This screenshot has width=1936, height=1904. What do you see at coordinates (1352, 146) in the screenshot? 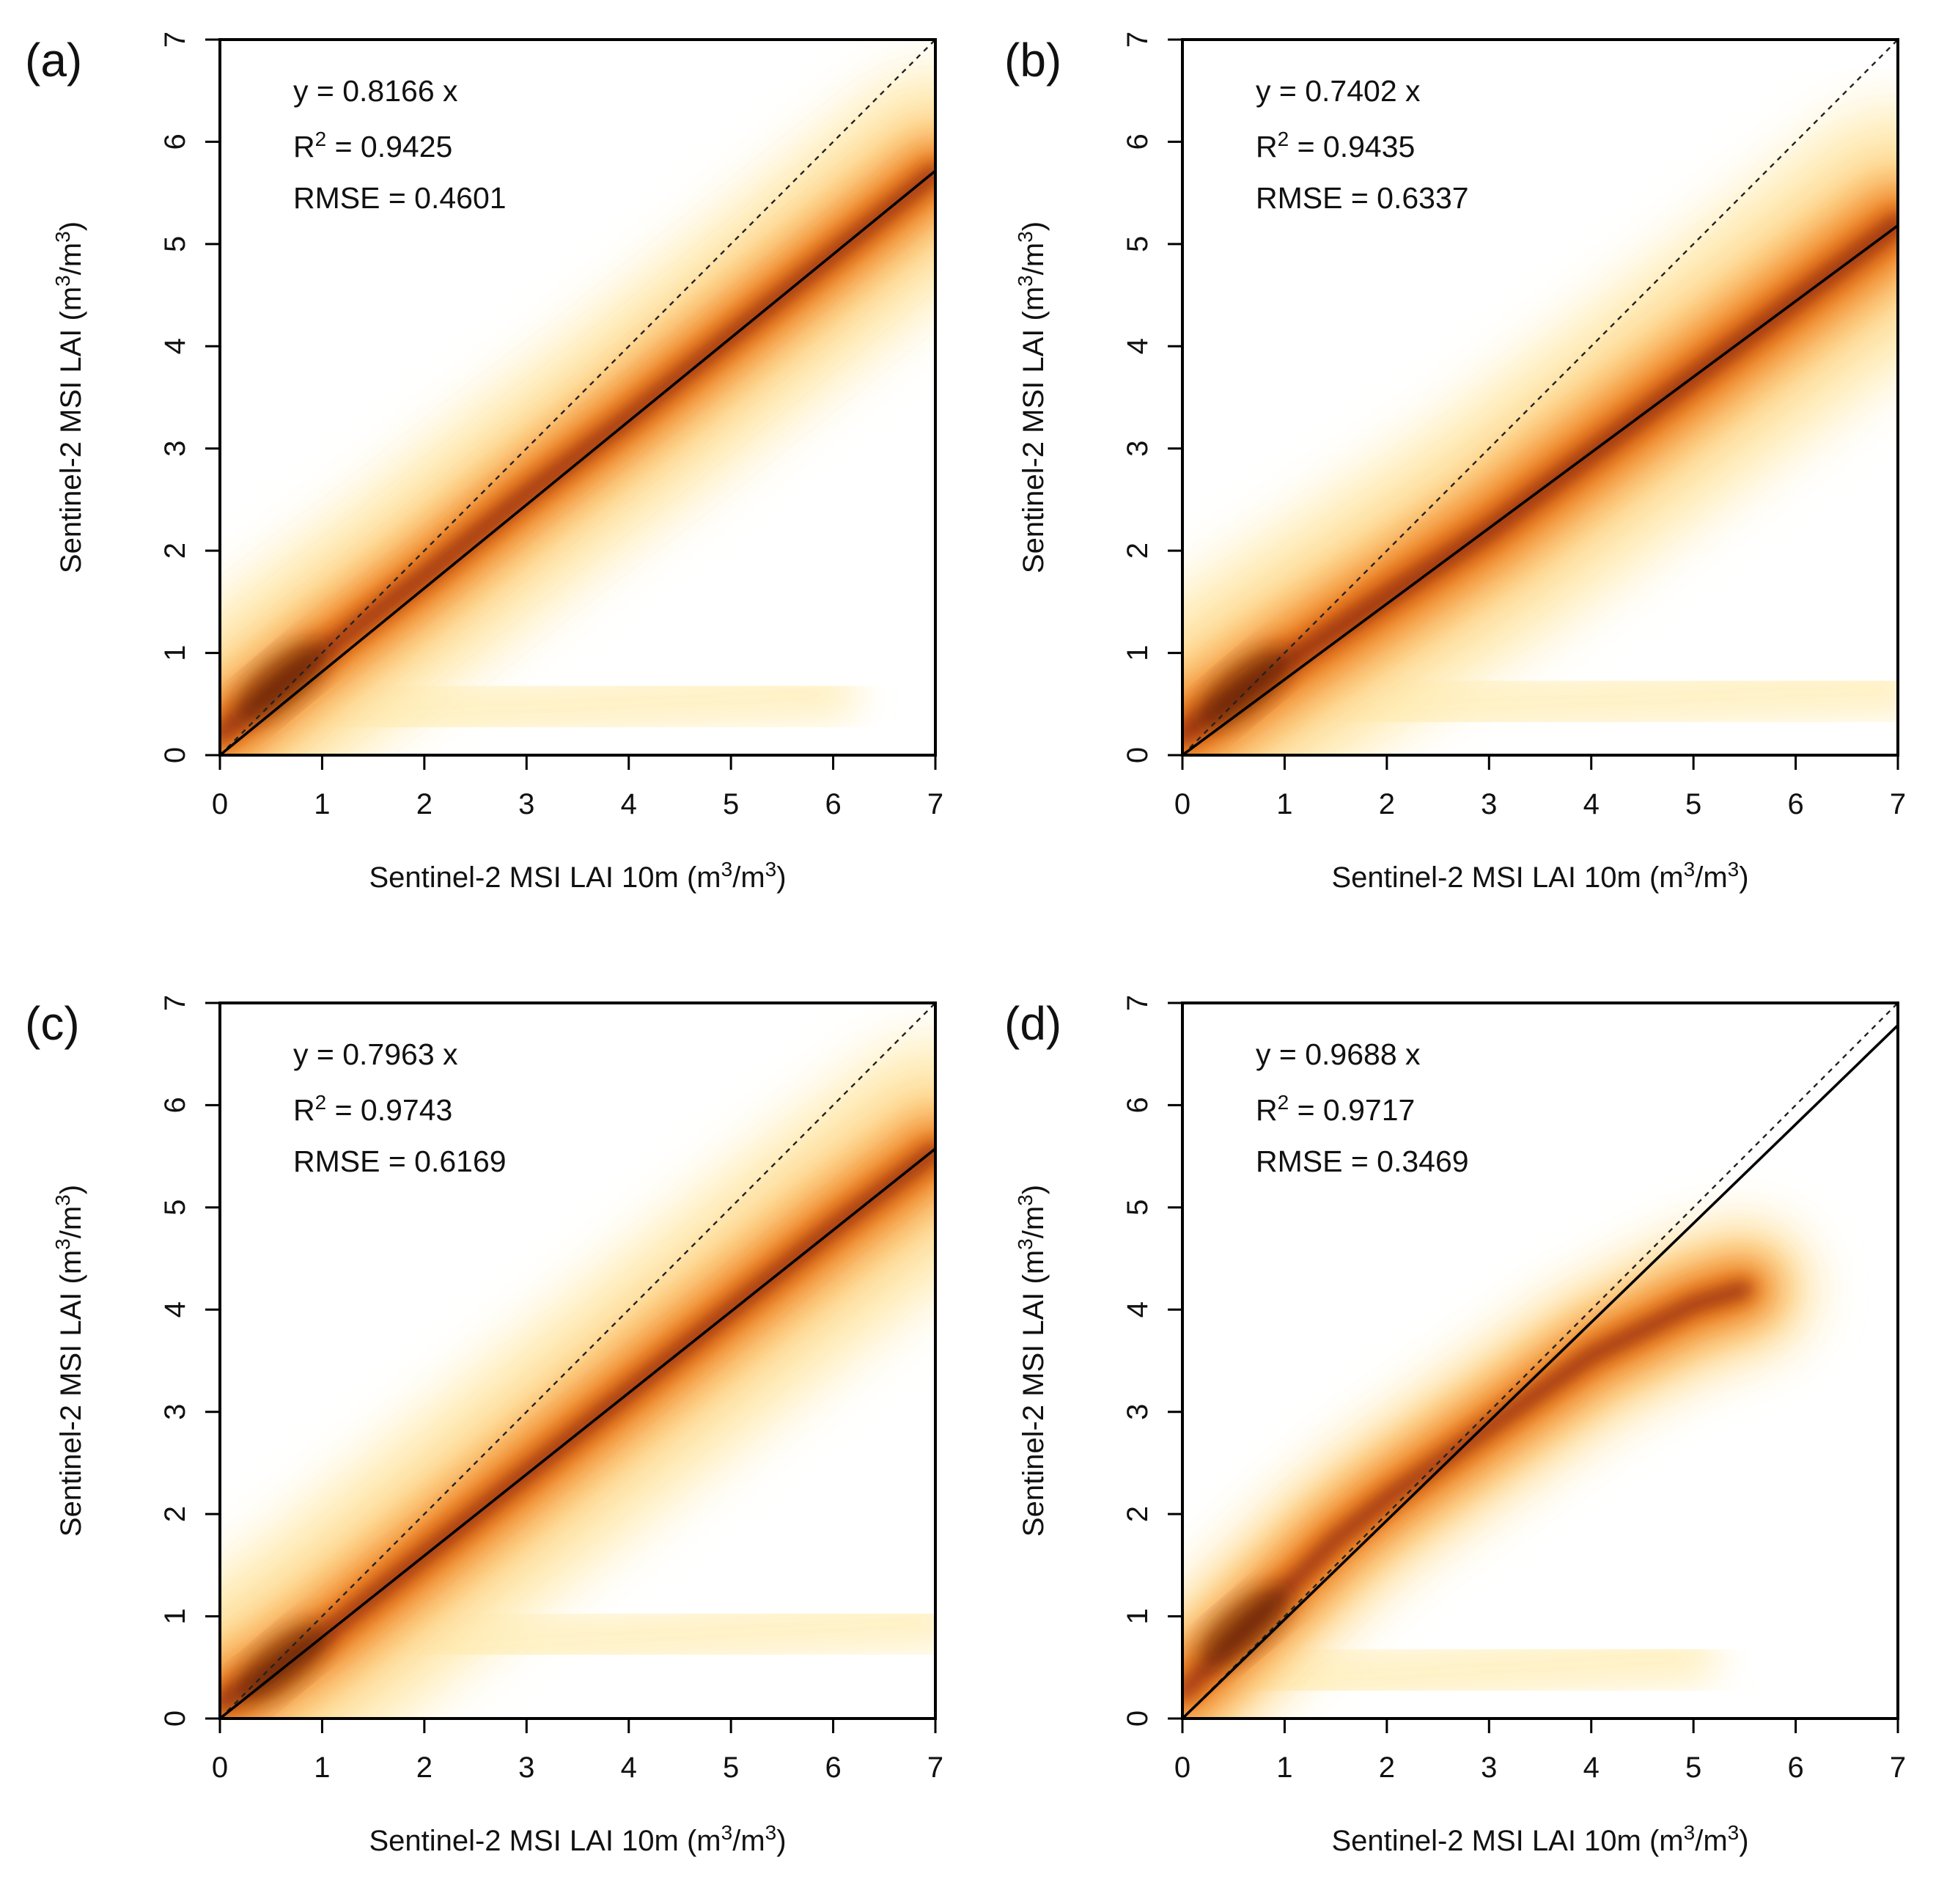
I see `r-squared-value: = 0.9435` at bounding box center [1352, 146].